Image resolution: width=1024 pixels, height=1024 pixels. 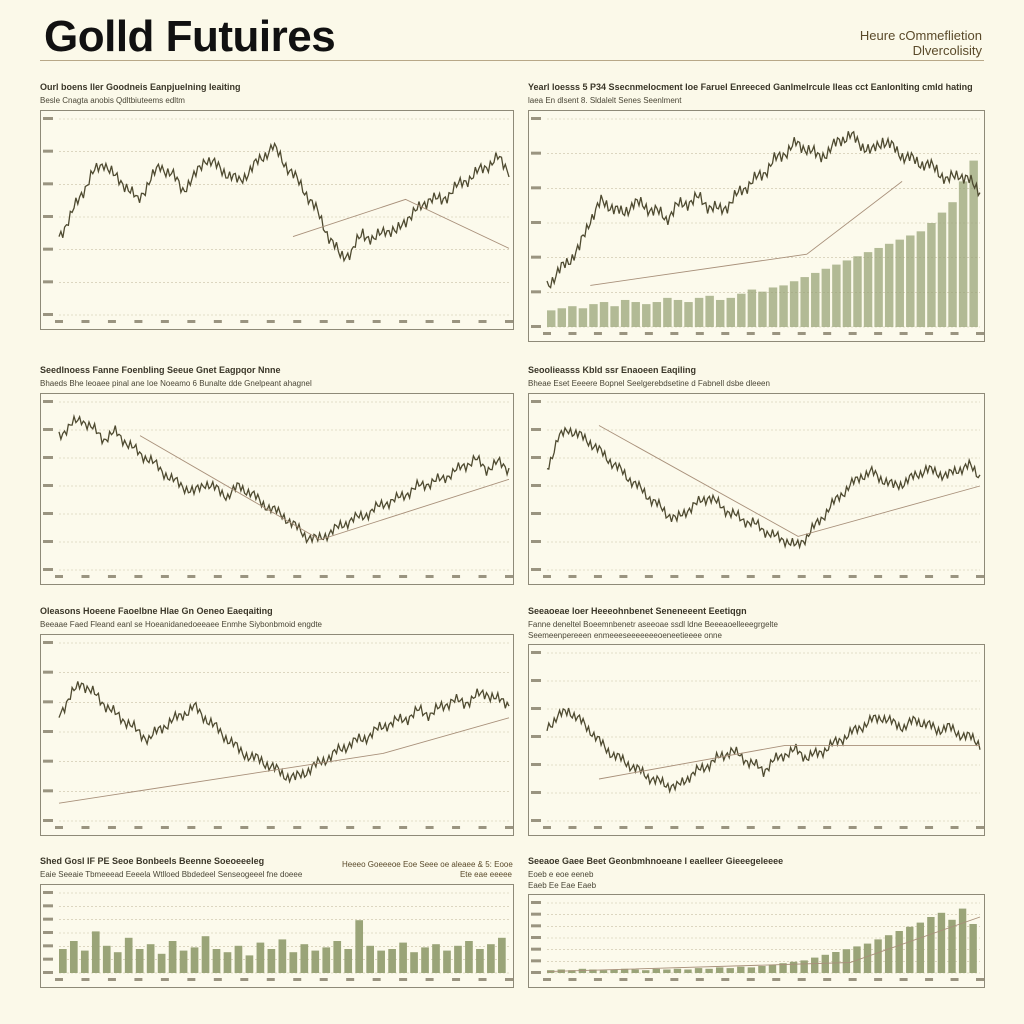 I want to click on page-title: Golld Futuires, so click(x=190, y=36).